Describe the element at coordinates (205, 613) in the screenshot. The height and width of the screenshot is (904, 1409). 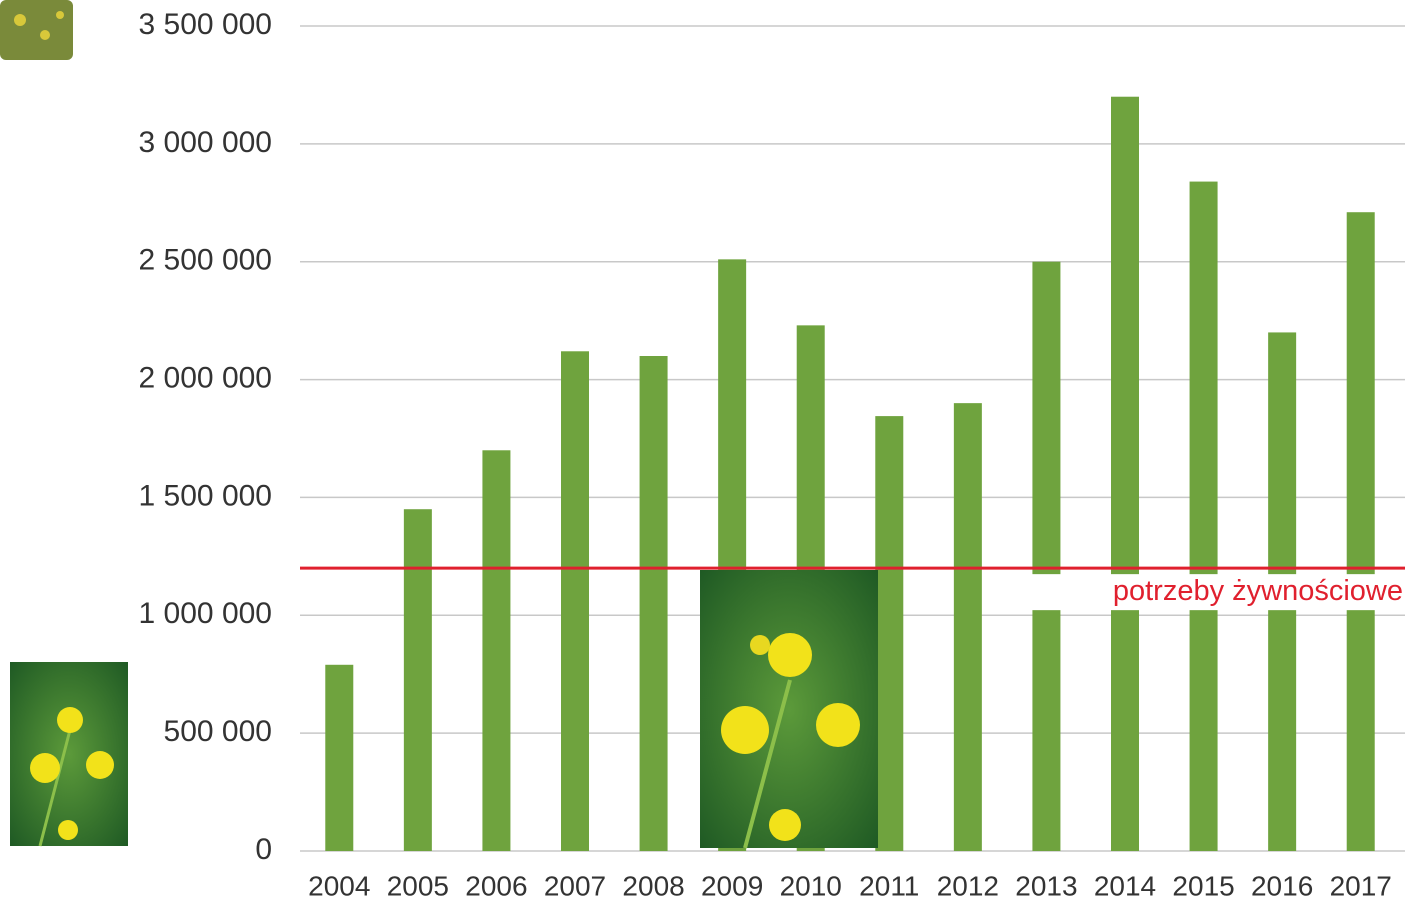
I see `y-tick-label: 1 000 000` at that location.